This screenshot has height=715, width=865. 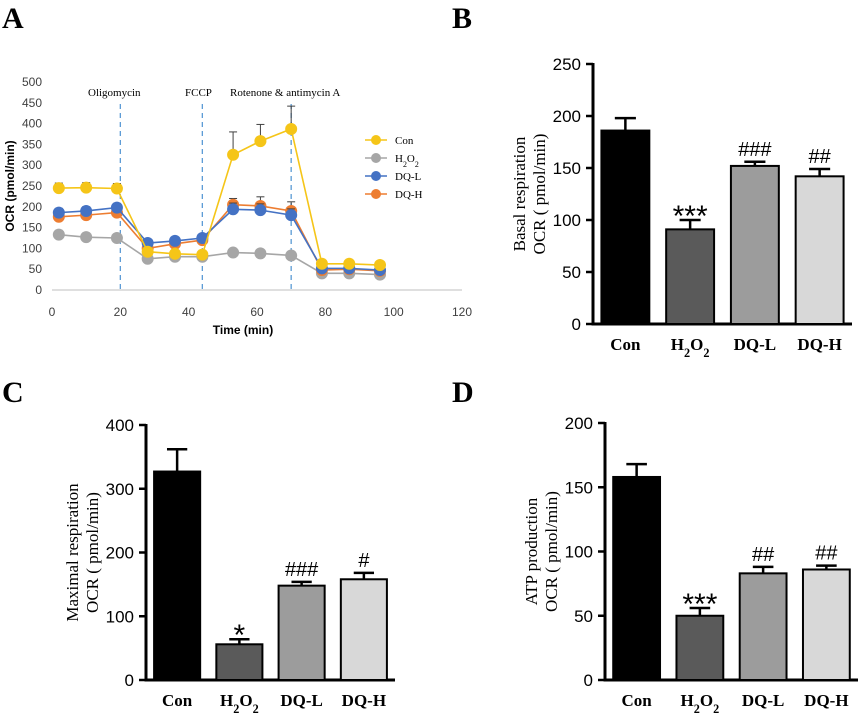 I want to click on injection-label: Rotenone & antimycin A, so click(x=285, y=93).